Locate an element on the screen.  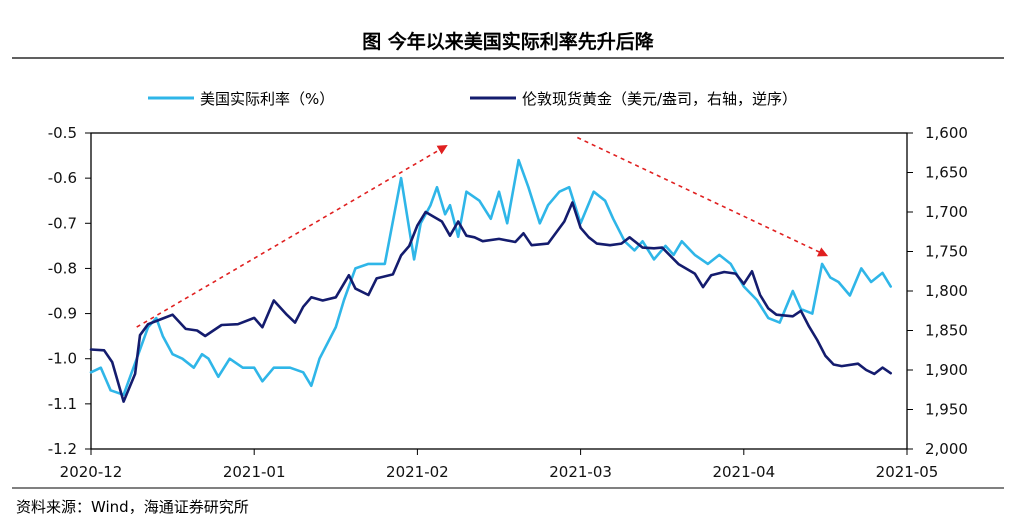
x-tick-label: 2021-01 is located at coordinates (254, 472).